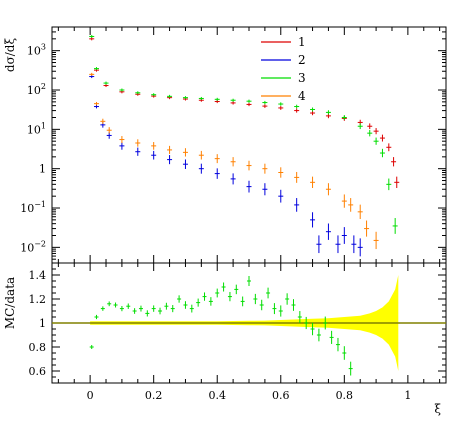 Image resolution: width=461 pixels, height=427 pixels. Describe the element at coordinates (38, 347) in the screenshot. I see `bottom-y-tick-label: 0.8` at that location.